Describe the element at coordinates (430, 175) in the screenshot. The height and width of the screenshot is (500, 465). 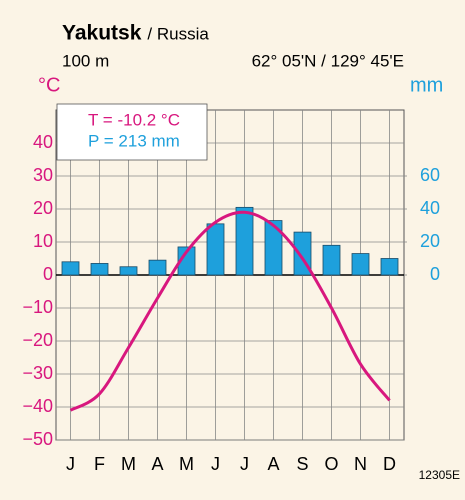
I see `y2-tick-label: 60` at that location.